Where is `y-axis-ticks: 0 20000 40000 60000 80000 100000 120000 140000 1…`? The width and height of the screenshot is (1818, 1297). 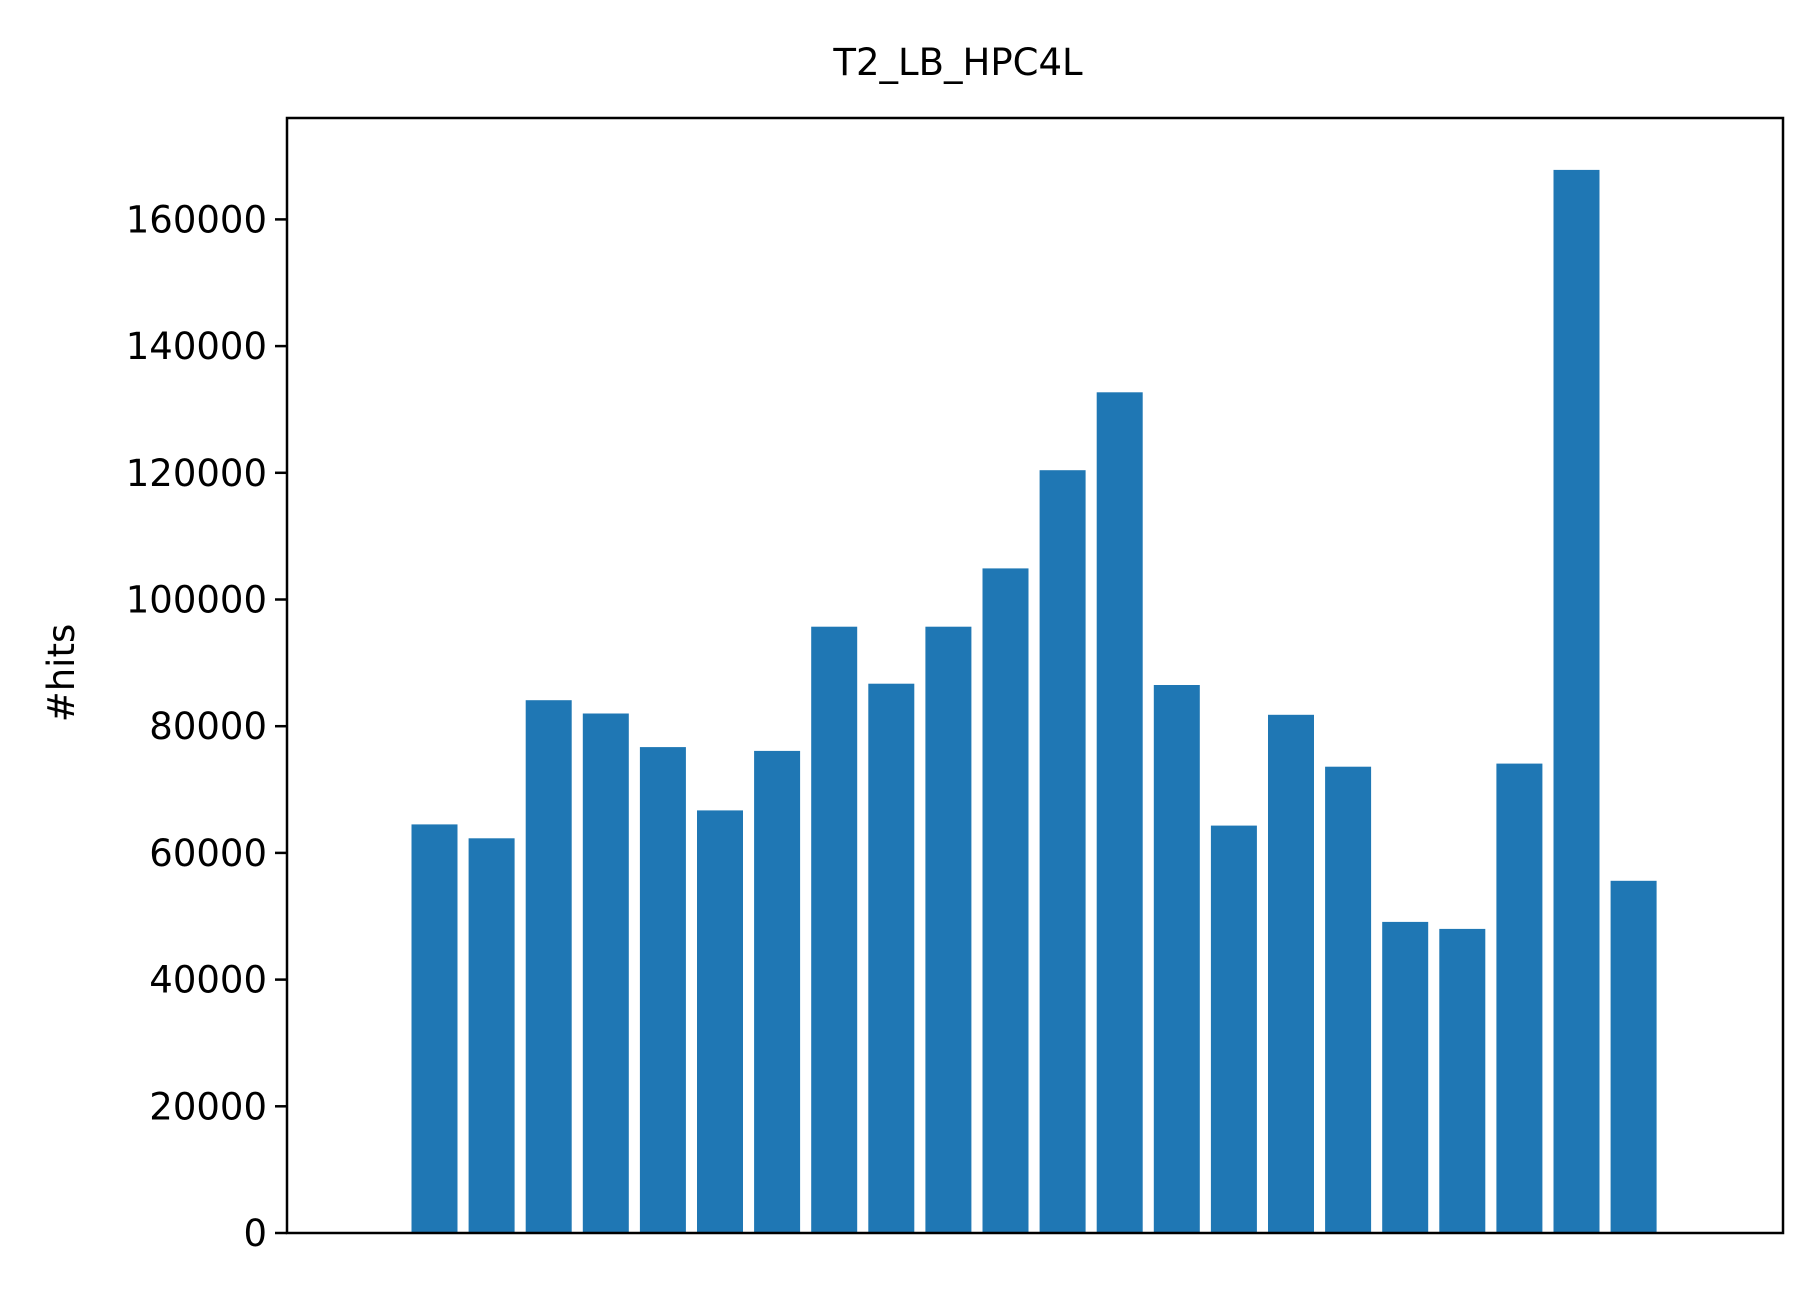 y-axis-ticks: 0 20000 40000 60000 80000 100000 120000 140000 1… is located at coordinates (206, 726).